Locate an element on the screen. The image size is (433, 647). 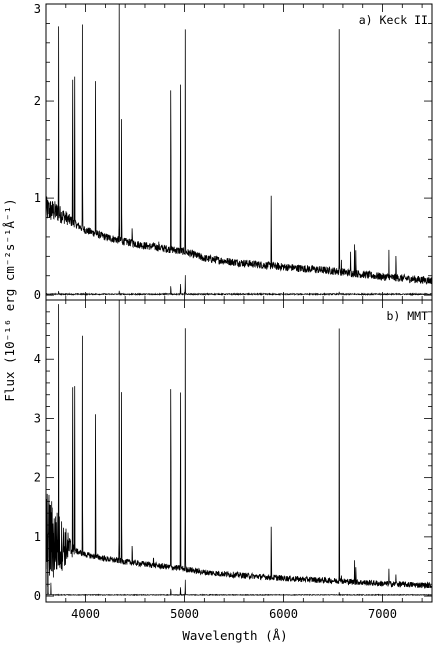
x-tick-label: 6000 is located at coordinates (283, 614).